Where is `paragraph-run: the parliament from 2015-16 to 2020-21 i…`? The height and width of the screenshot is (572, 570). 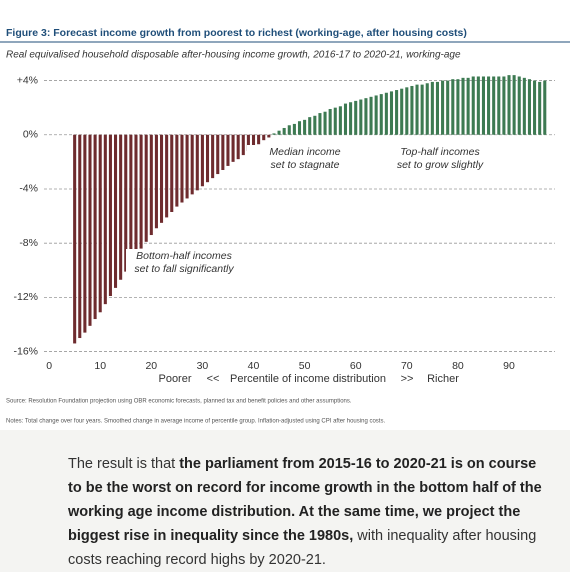 paragraph-run: the parliament from 2015-16 to 2020-21 i… is located at coordinates (305, 500).